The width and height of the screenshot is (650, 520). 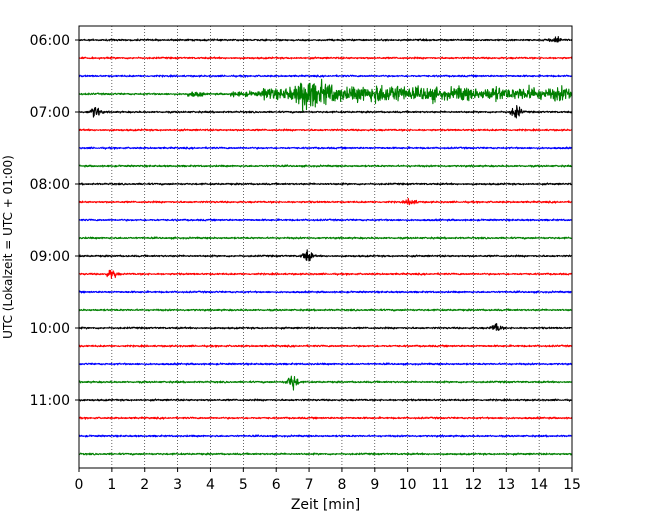 I want to click on x-tick-label: 9, so click(x=374, y=485).